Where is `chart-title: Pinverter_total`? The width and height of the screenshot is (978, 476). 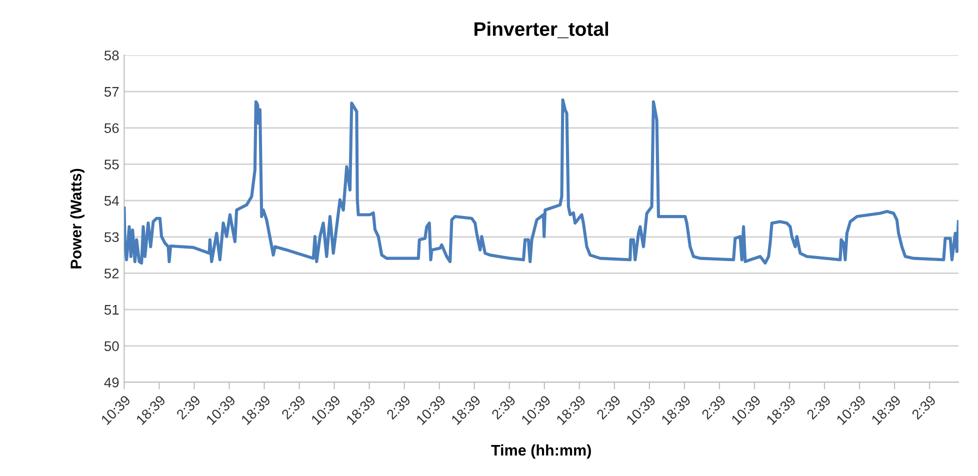
chart-title: Pinverter_total is located at coordinates (541, 30).